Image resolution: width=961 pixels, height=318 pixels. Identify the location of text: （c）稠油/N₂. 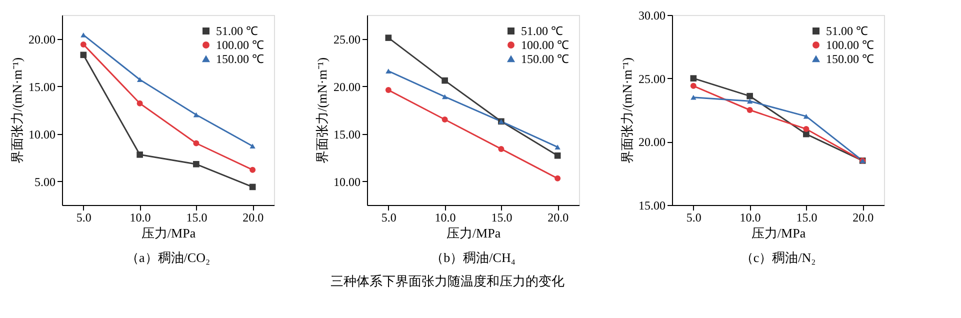
(778, 257).